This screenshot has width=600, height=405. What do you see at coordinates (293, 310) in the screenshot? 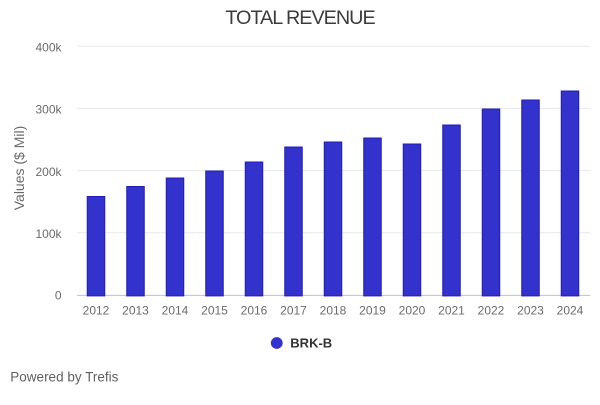
I see `svg-text: 2017` at bounding box center [293, 310].